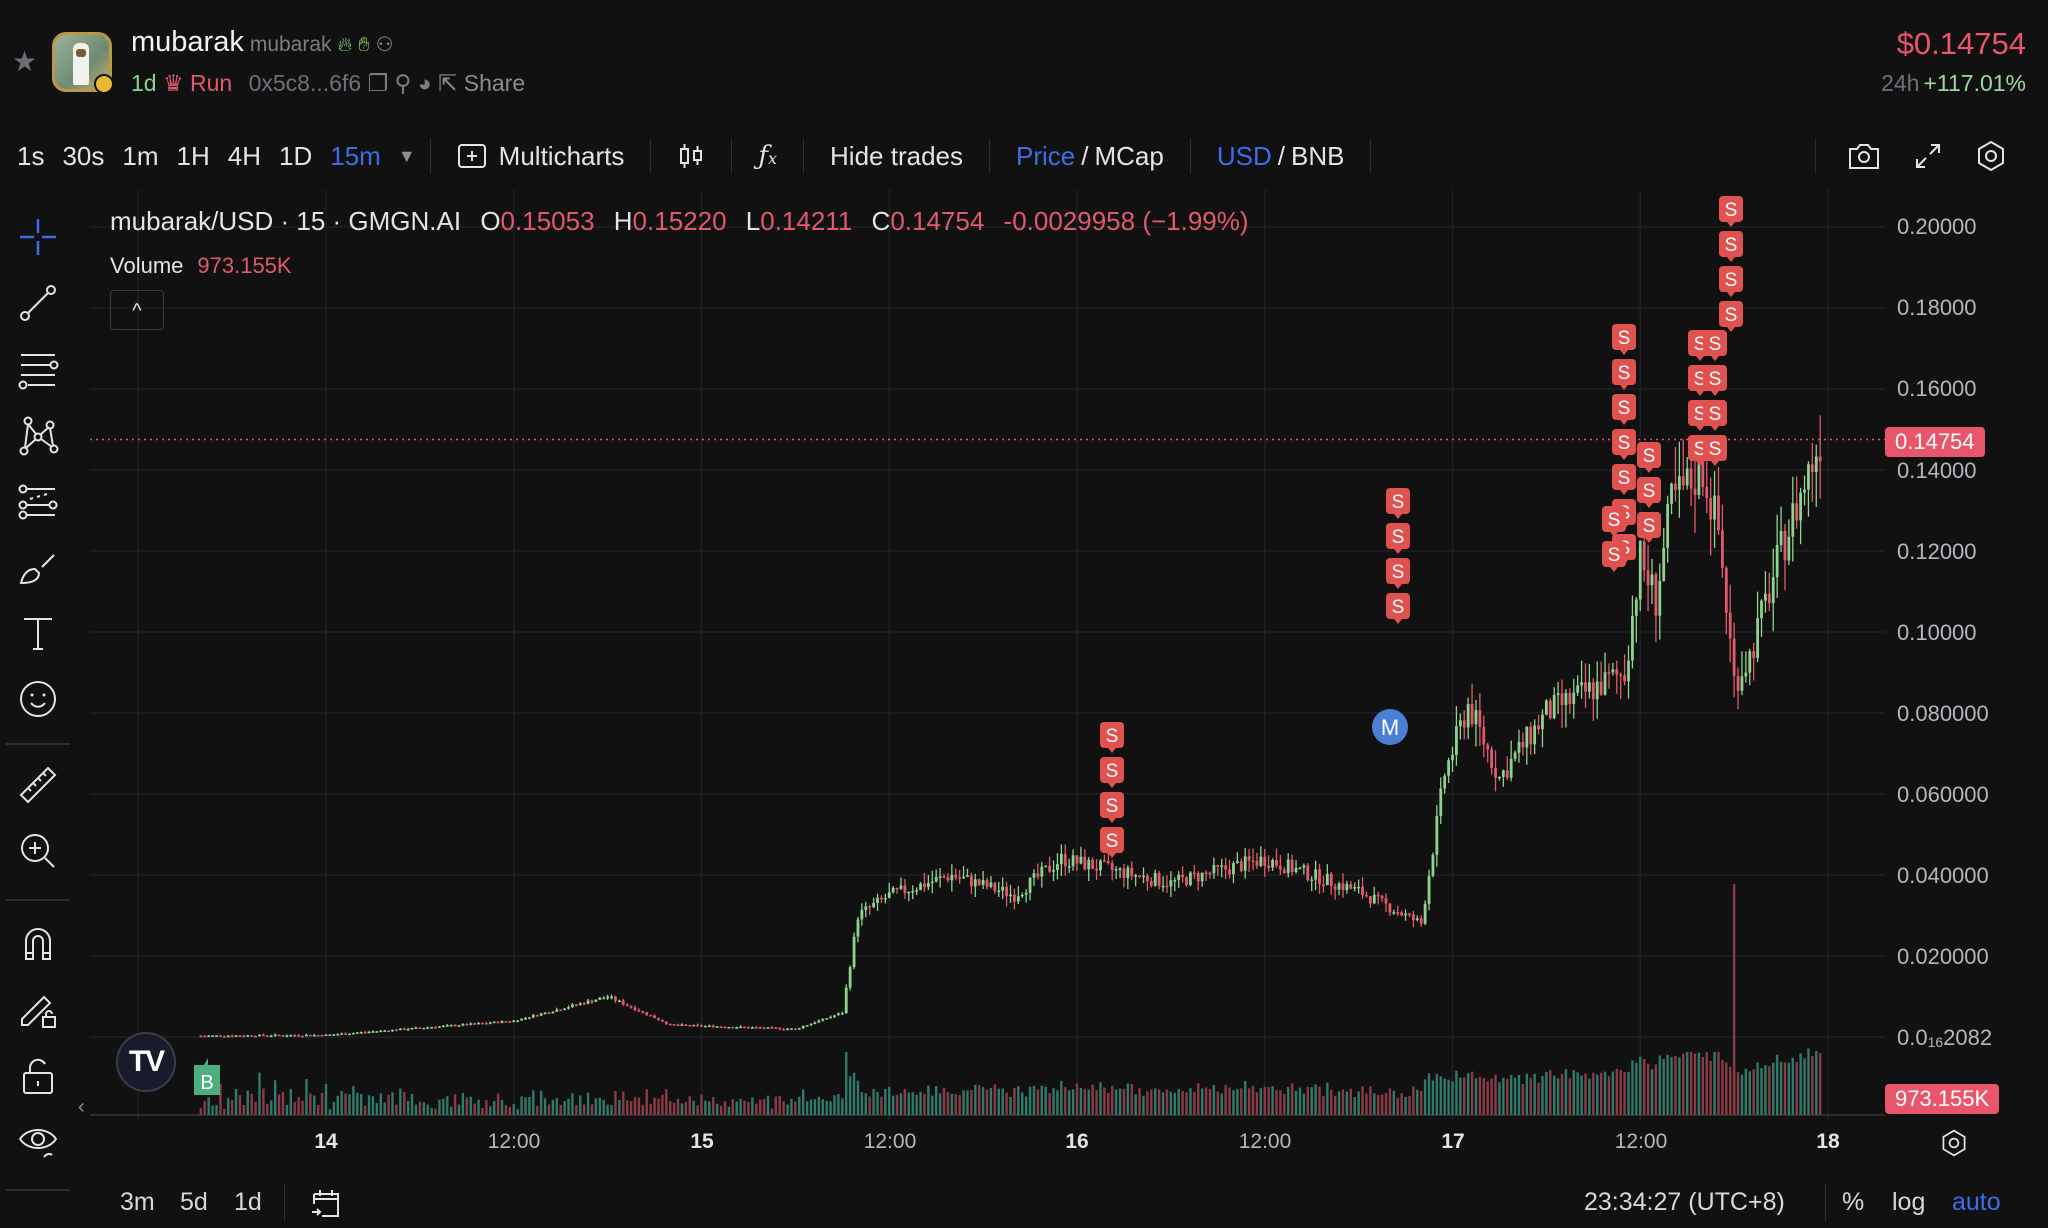 The width and height of the screenshot is (2048, 1228). Describe the element at coordinates (193, 155) in the screenshot. I see `timeframe-1h: 1H` at that location.